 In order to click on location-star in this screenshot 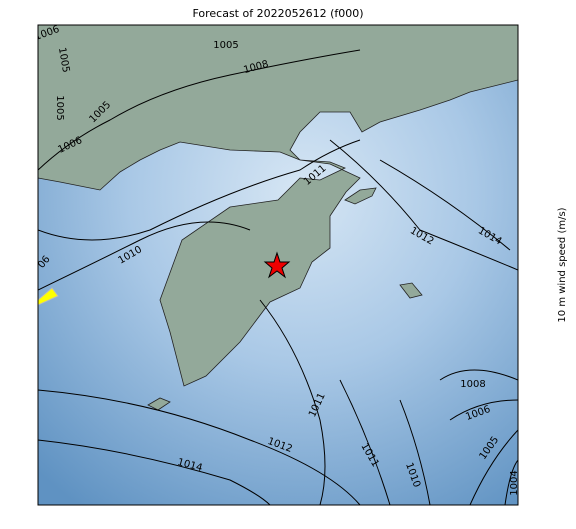, I will do `click(277, 265)`.